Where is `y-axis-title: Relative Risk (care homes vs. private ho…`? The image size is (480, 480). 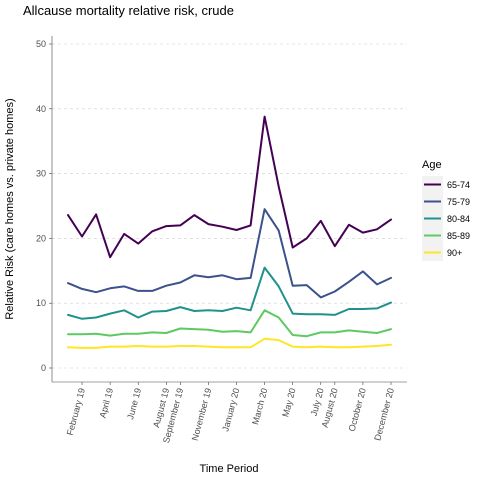
y-axis-title: Relative Risk (care homes vs. private ho… is located at coordinates (10, 208).